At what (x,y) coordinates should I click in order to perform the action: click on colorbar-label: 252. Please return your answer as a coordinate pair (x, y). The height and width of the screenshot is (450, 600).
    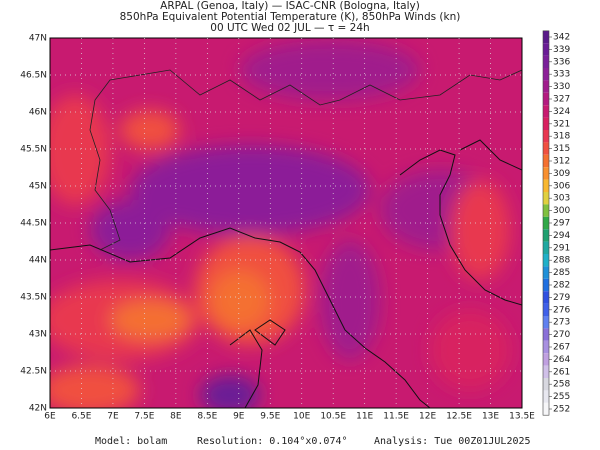
    Looking at the image, I should click on (561, 410).